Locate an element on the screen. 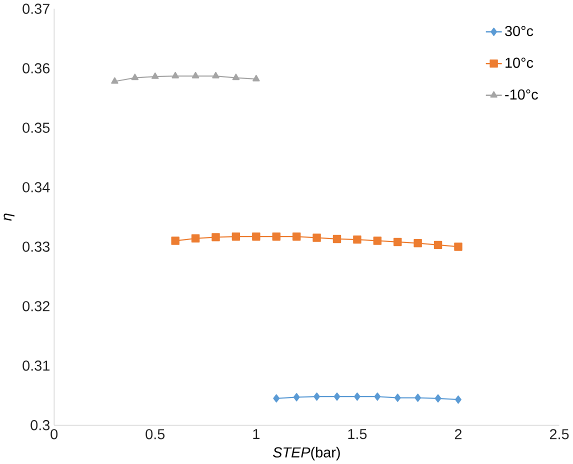 The width and height of the screenshot is (573, 464). y-tick-label: 0.31 is located at coordinates (36, 365).